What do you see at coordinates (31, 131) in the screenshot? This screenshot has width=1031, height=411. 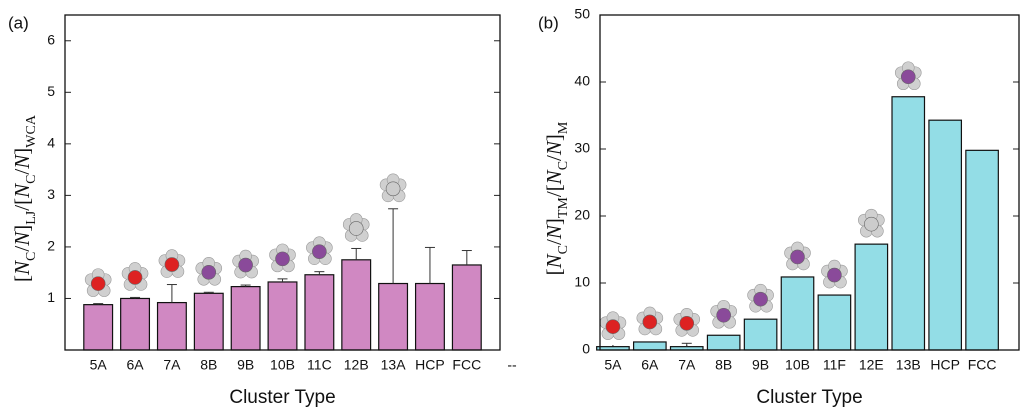 I see `y-axis-label-part: WCA` at bounding box center [31, 131].